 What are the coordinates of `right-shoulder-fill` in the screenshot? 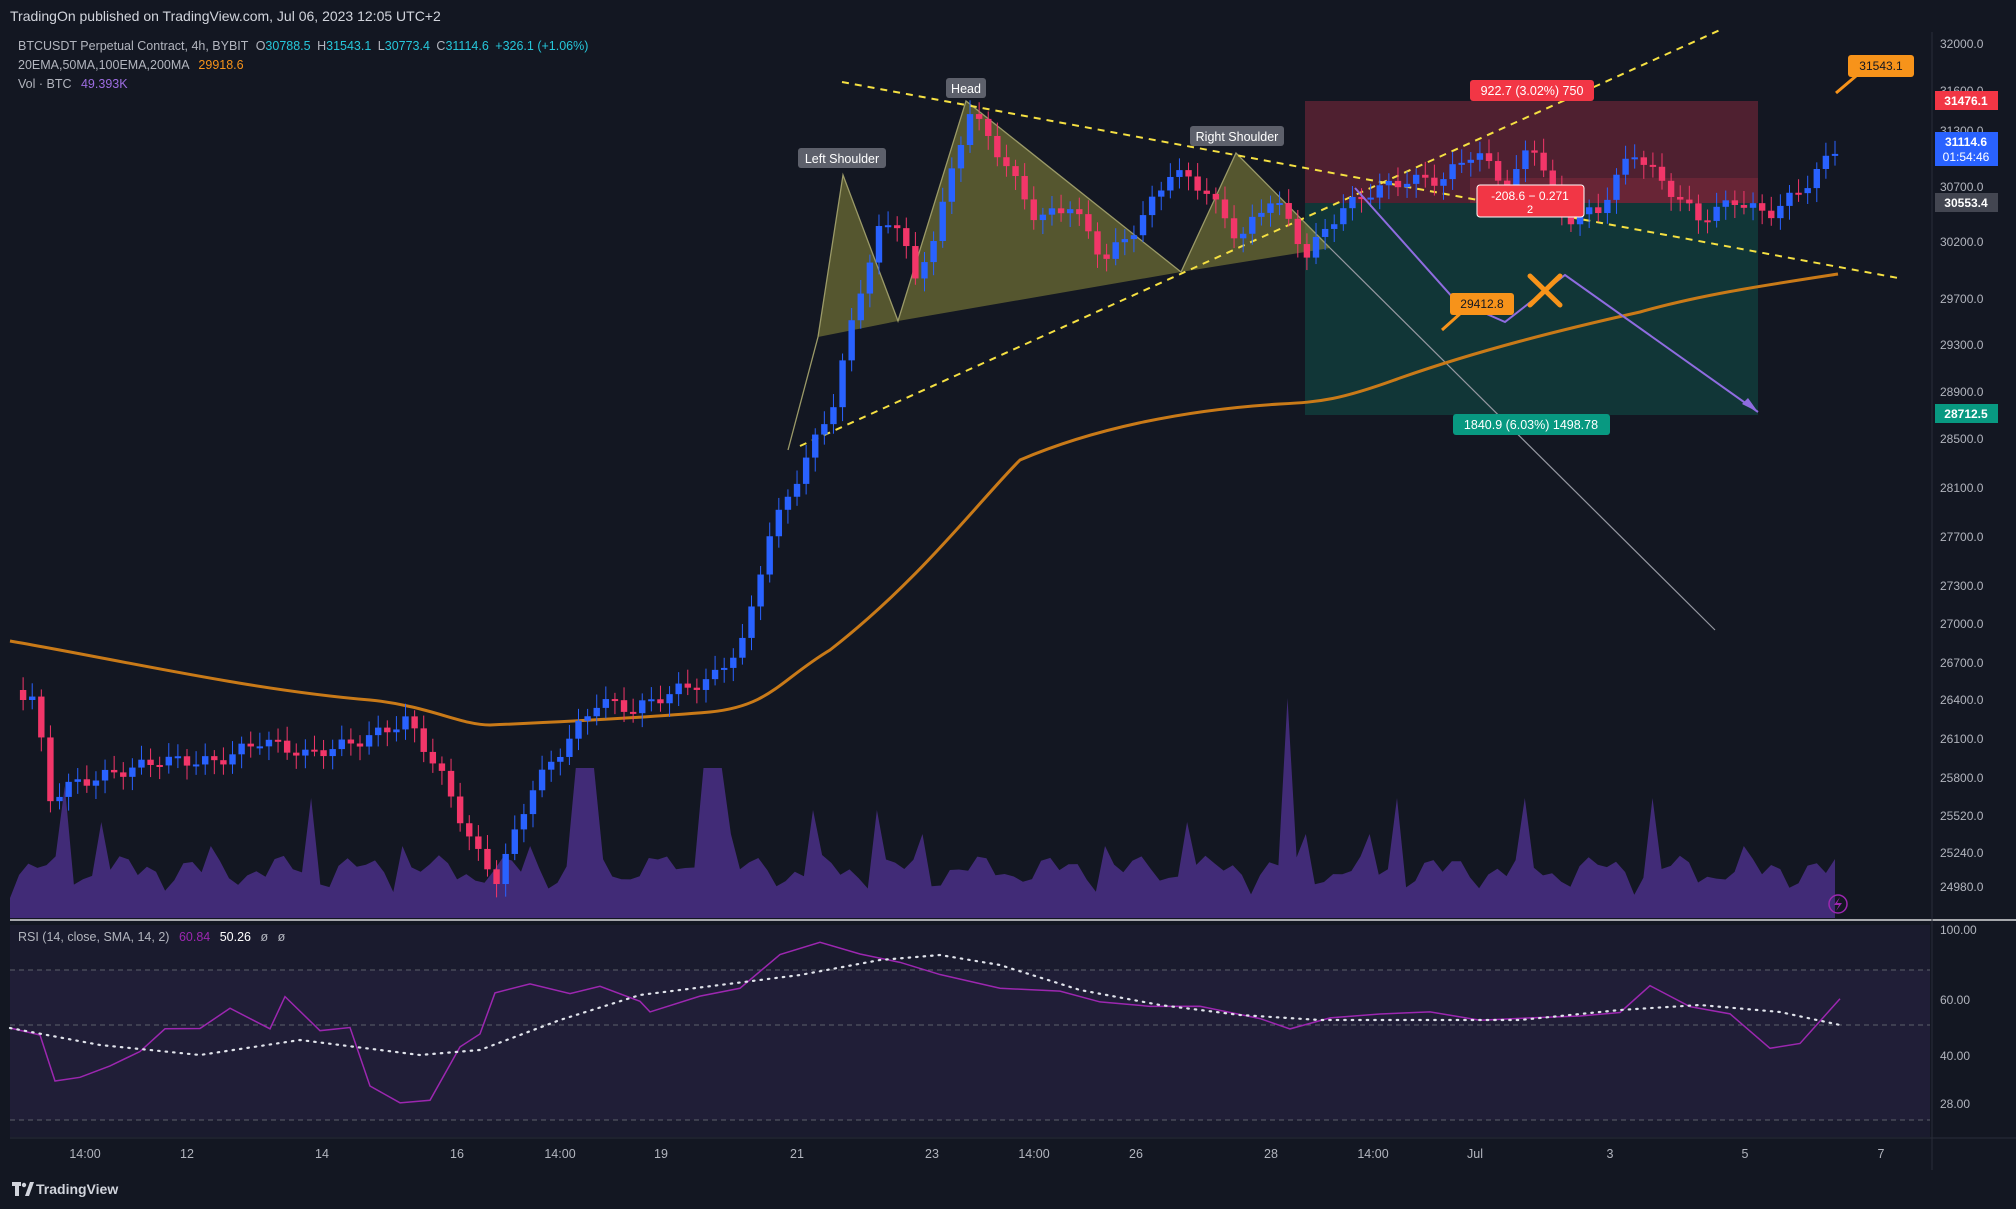 It's located at (1255, 212).